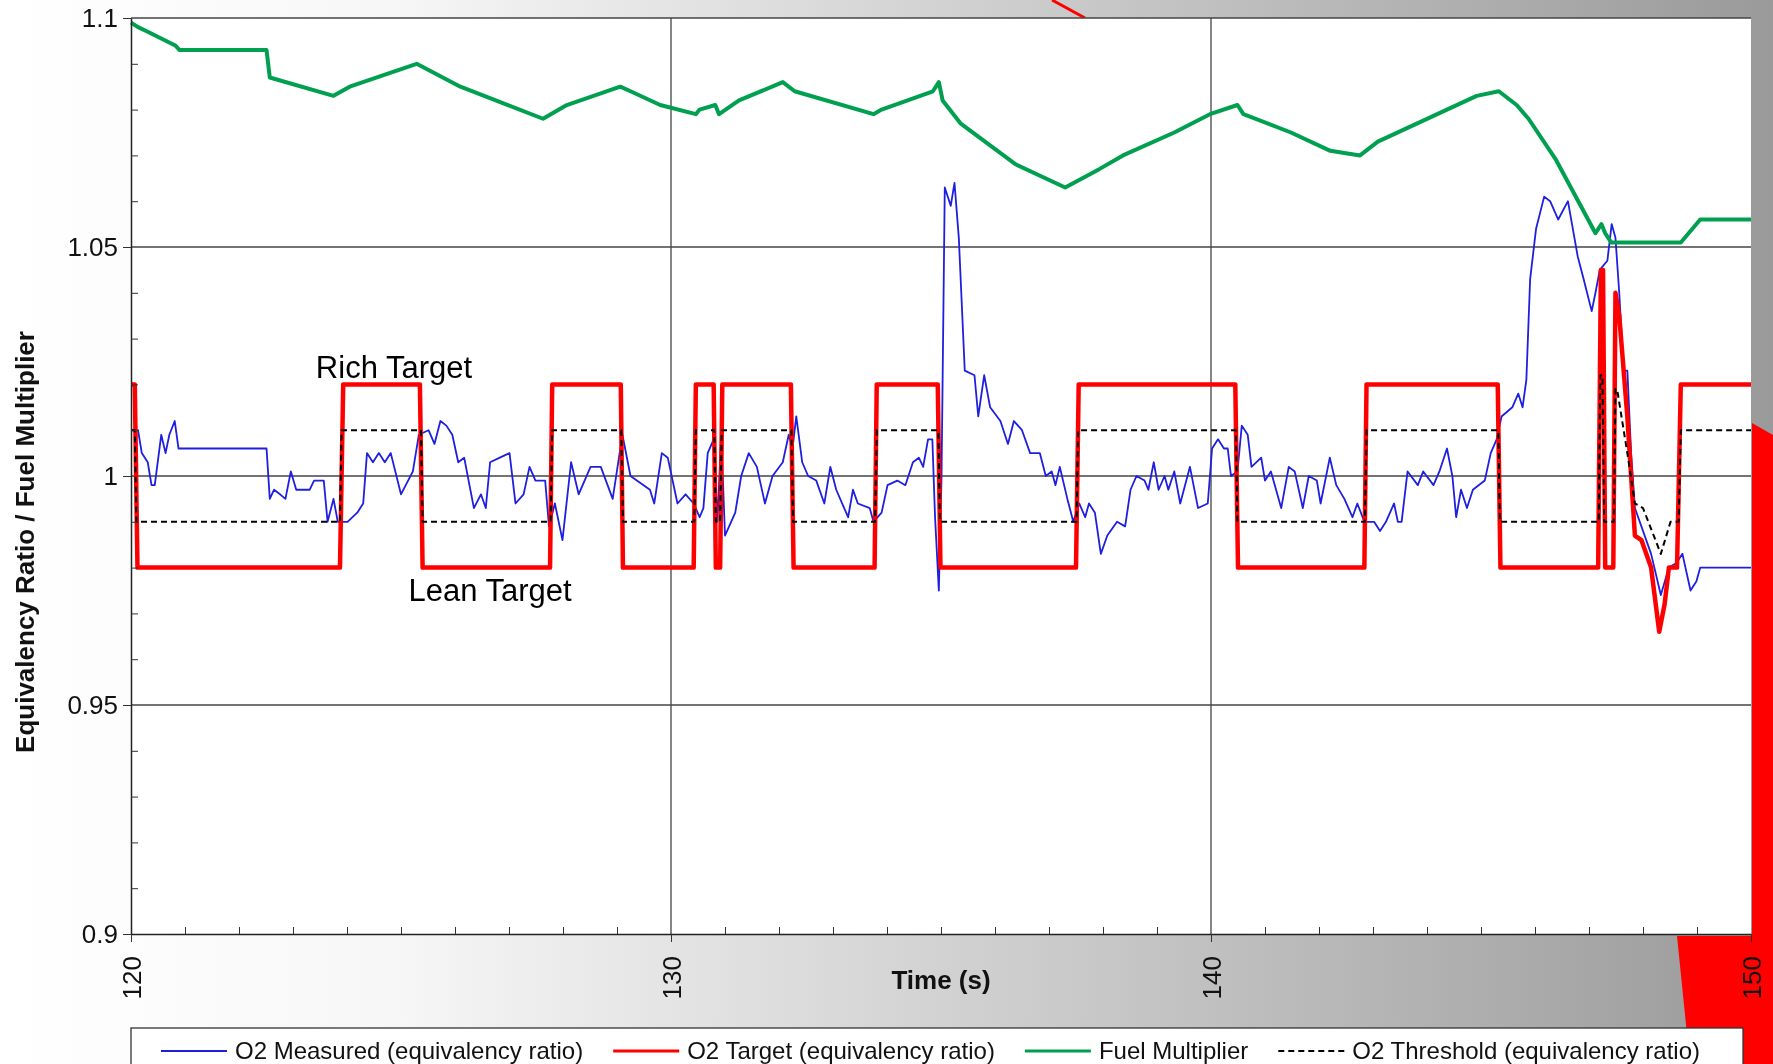 The height and width of the screenshot is (1064, 1773). Describe the element at coordinates (490, 591) in the screenshot. I see `annotation: Lean Target` at that location.